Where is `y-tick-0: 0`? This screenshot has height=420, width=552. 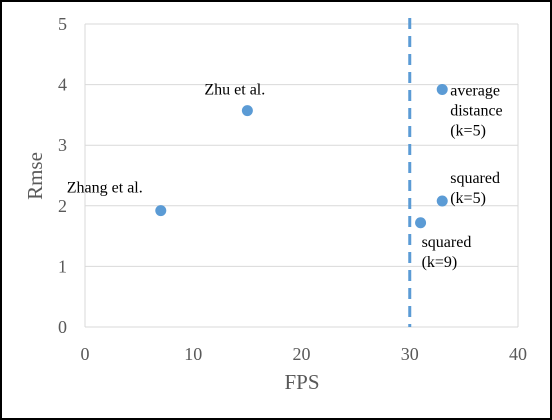
y-tick-0: 0 is located at coordinates (62, 327).